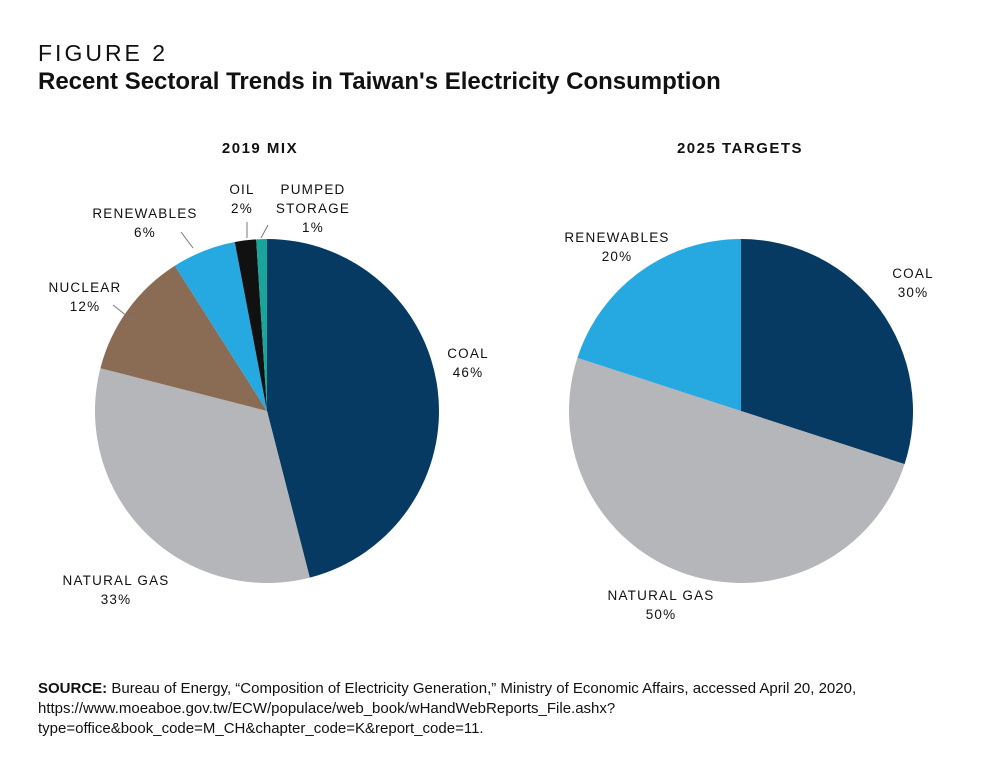 Image resolution: width=1000 pixels, height=763 pixels. Describe the element at coordinates (913, 283) in the screenshot. I see `slice-label-coal: COAL 30%` at that location.